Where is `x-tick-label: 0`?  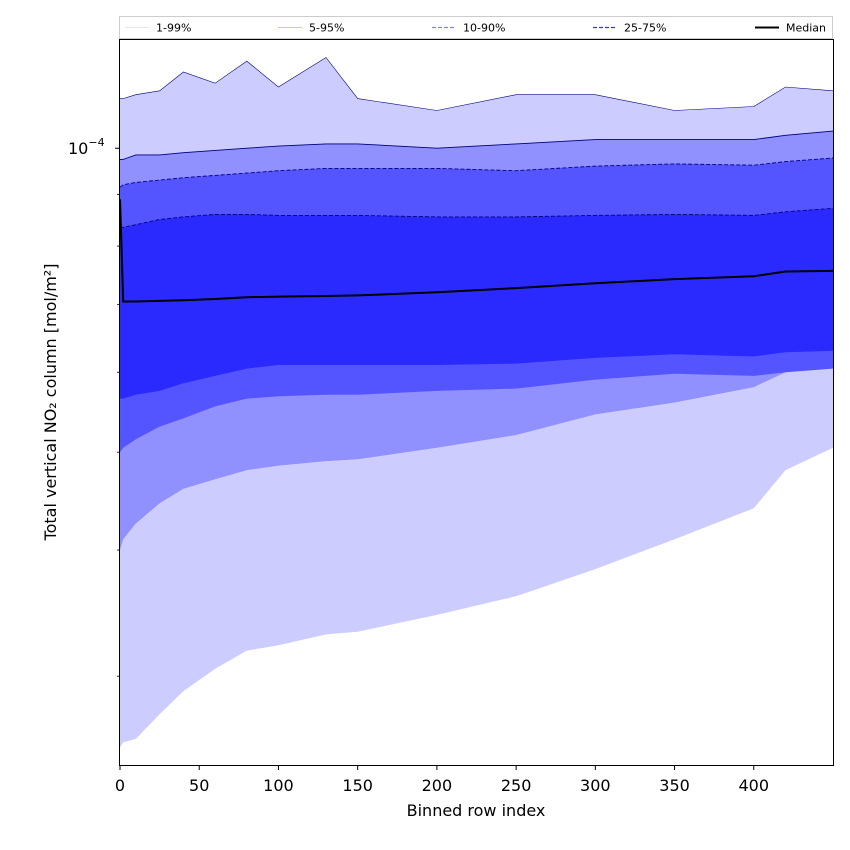
x-tick-label: 0 is located at coordinates (120, 785).